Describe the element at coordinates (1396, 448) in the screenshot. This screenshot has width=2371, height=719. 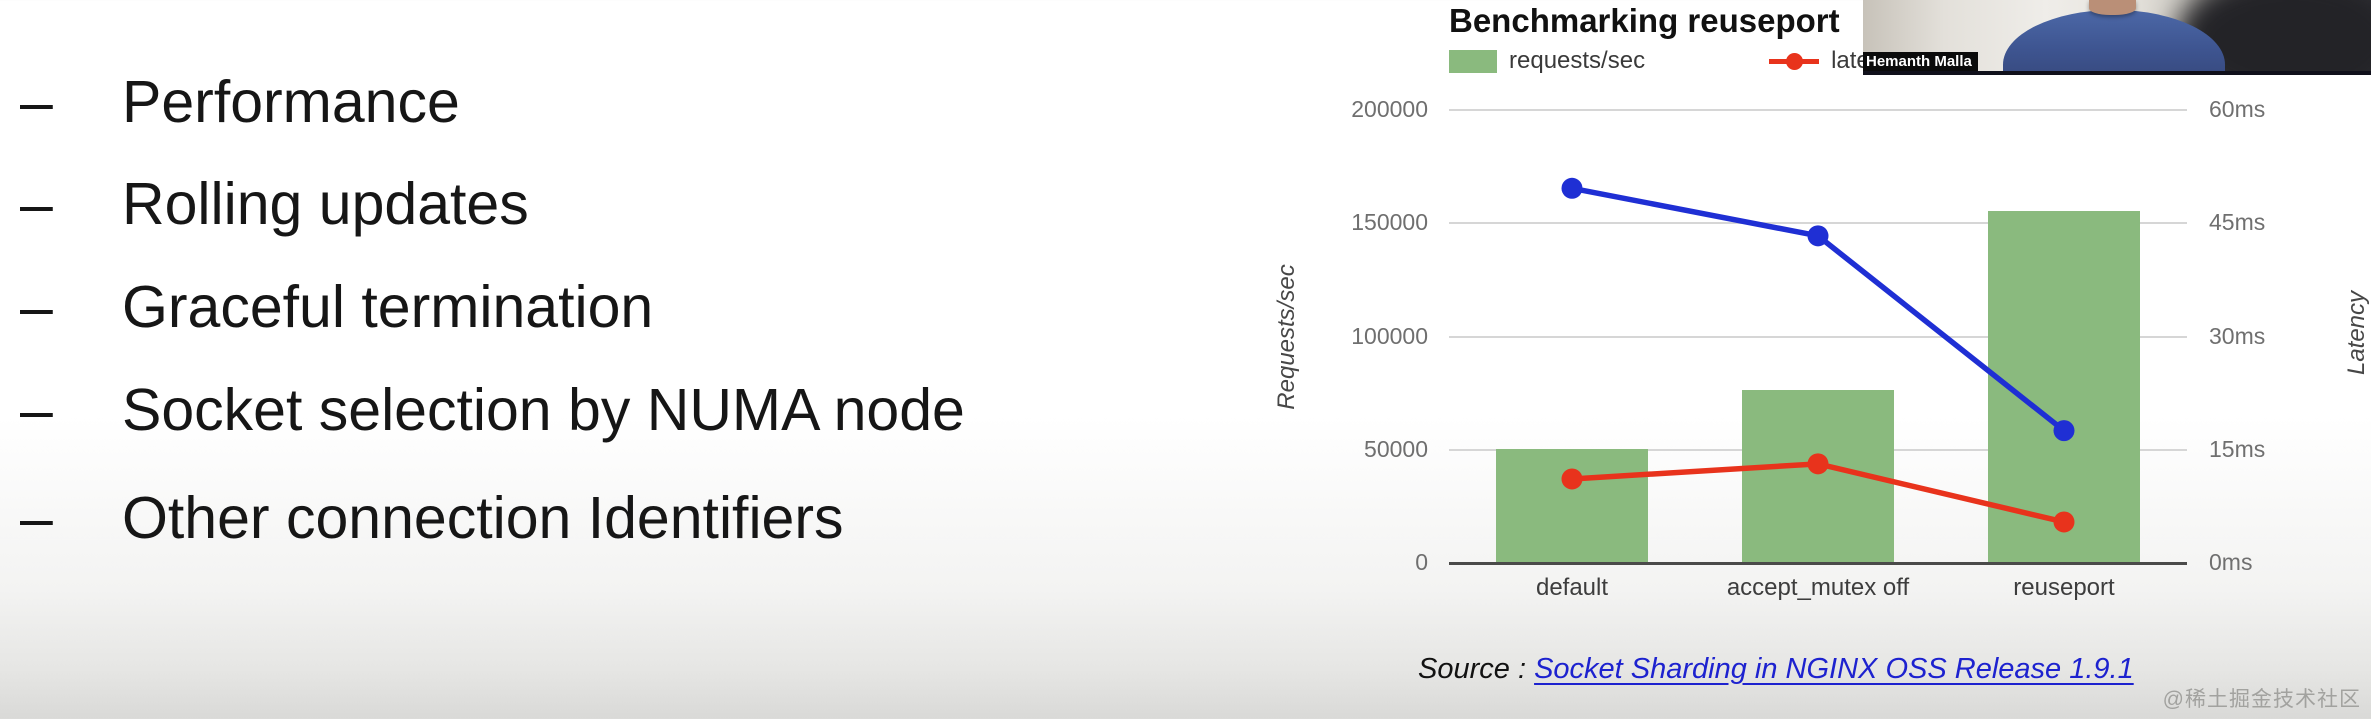
I see `left-axis-tick-label: 50000` at that location.